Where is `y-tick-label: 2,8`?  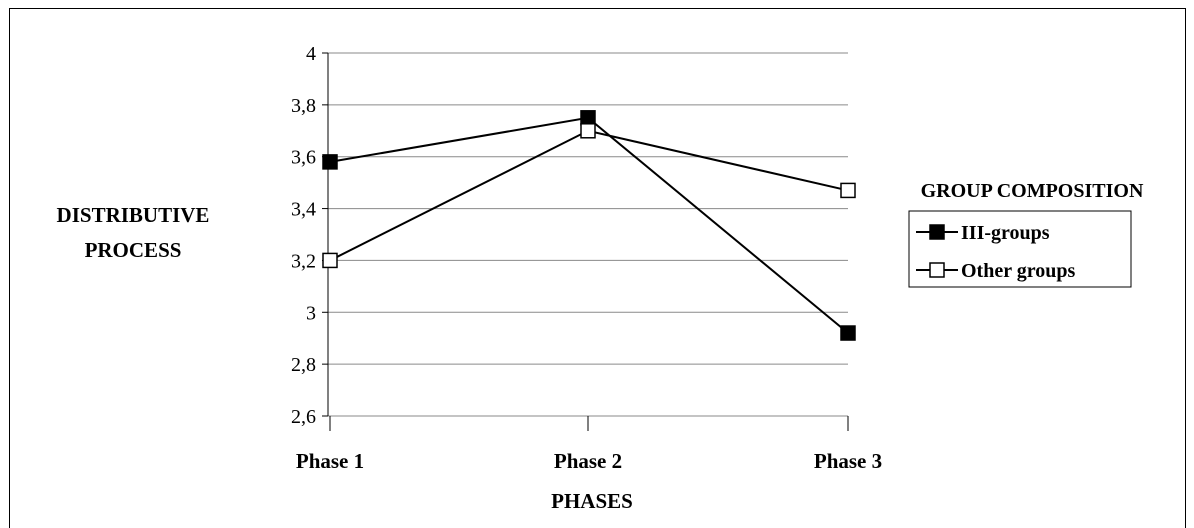 y-tick-label: 2,8 is located at coordinates (303, 365).